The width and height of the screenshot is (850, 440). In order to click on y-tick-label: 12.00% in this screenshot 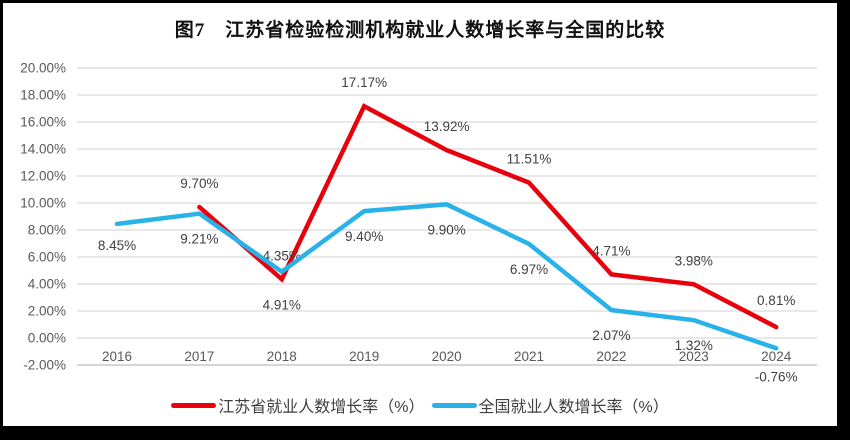, I will do `click(43, 176)`.